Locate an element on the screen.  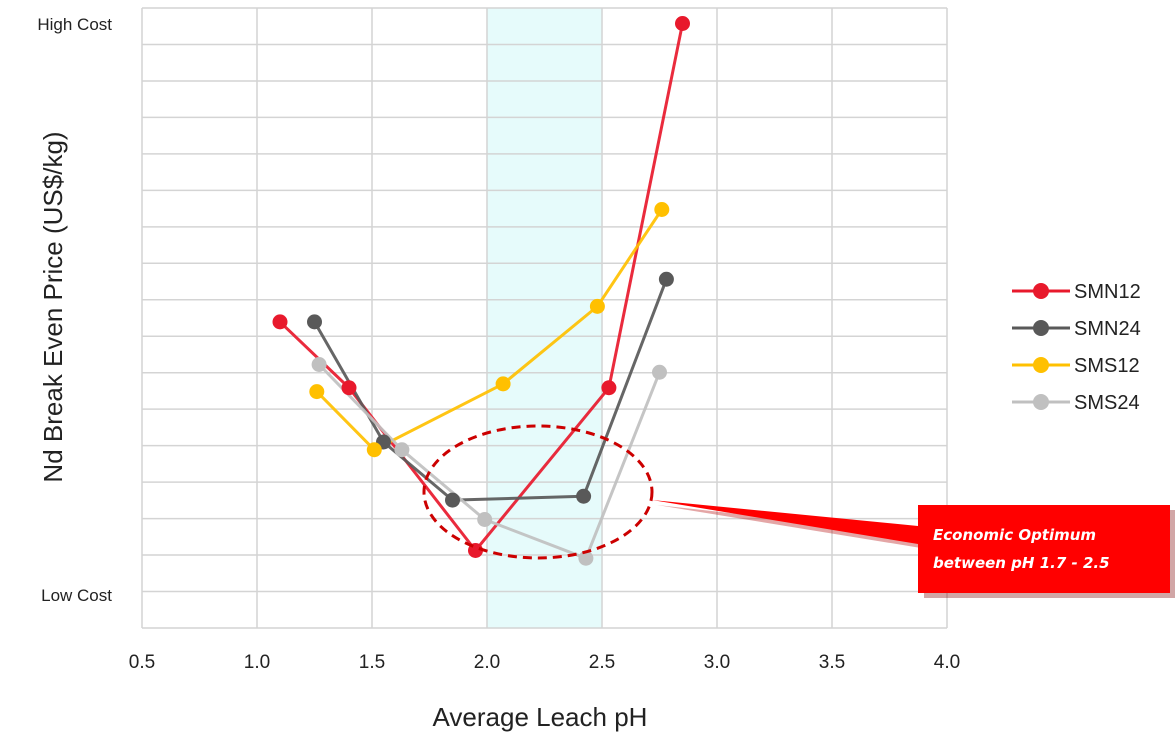
callout-box is located at coordinates (1044, 549).